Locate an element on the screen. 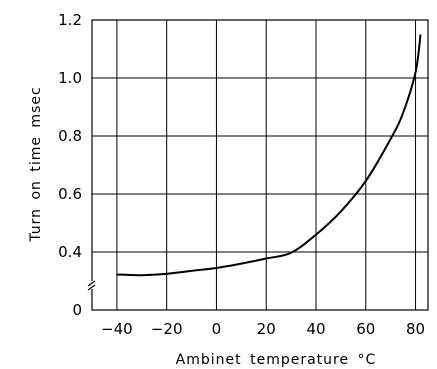 The image size is (437, 369). x-tick-label: −20 is located at coordinates (167, 329).